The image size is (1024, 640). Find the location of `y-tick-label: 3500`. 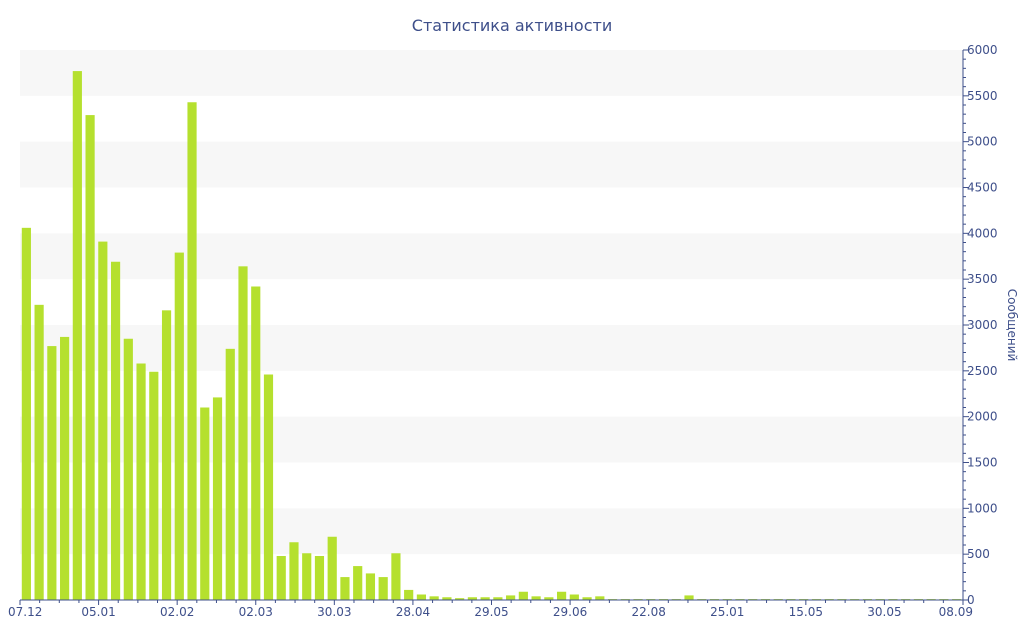

y-tick-label: 3500 is located at coordinates (982, 279).